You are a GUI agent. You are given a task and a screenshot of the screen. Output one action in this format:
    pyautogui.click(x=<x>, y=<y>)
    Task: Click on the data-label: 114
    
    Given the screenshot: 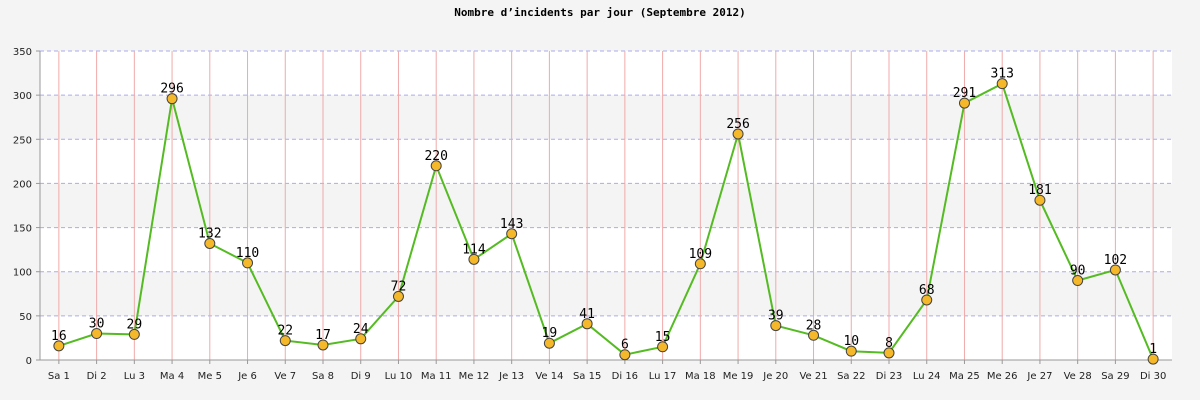 What is the action you would take?
    pyautogui.click(x=474, y=249)
    